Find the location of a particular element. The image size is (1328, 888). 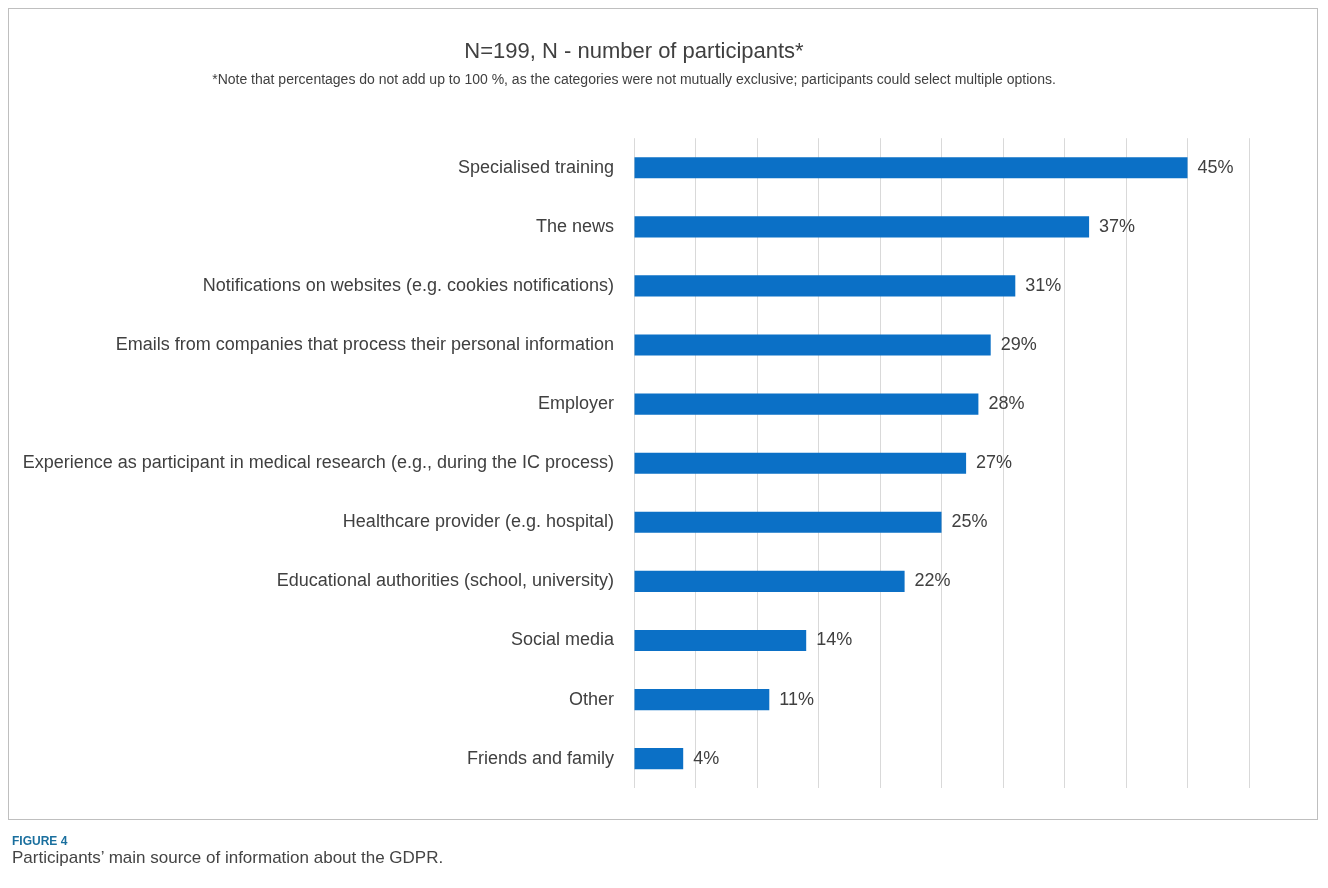

data-label: 14% is located at coordinates (834, 639).